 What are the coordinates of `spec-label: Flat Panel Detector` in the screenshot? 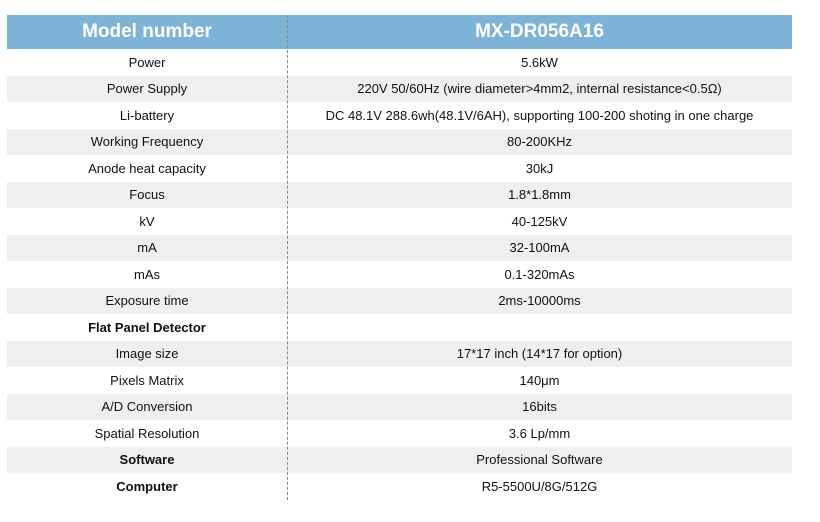 It's located at (147, 327).